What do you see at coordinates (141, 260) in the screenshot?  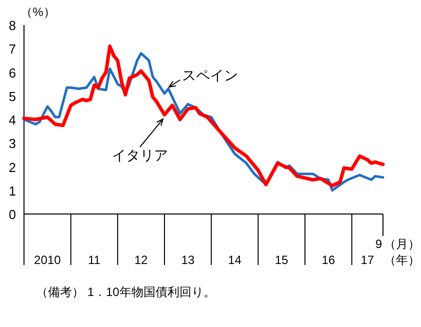 I see `x-tick-label: 12` at bounding box center [141, 260].